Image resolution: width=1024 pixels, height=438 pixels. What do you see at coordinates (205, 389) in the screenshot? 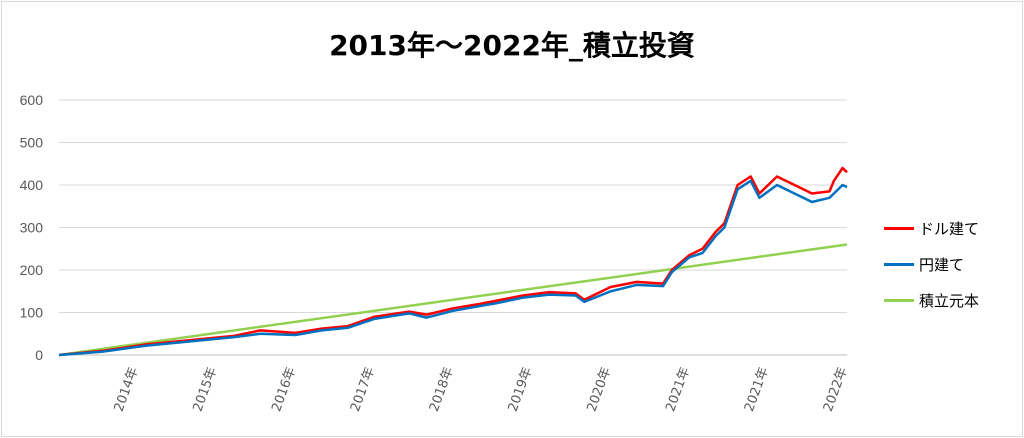
I see `x-tick-label: 2015年` at bounding box center [205, 389].